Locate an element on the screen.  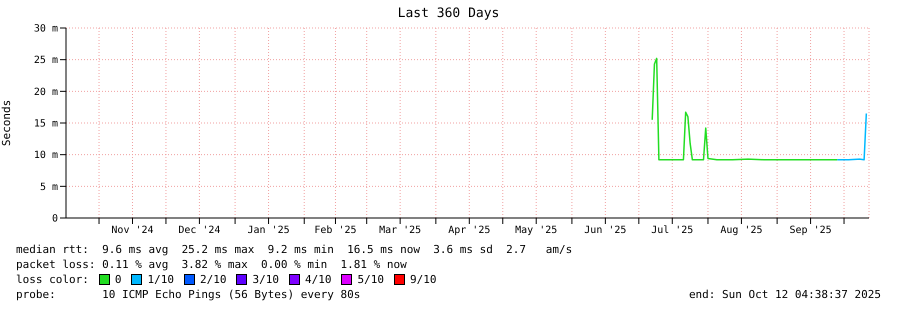
chart-title: Last 360 Days is located at coordinates (448, 13).